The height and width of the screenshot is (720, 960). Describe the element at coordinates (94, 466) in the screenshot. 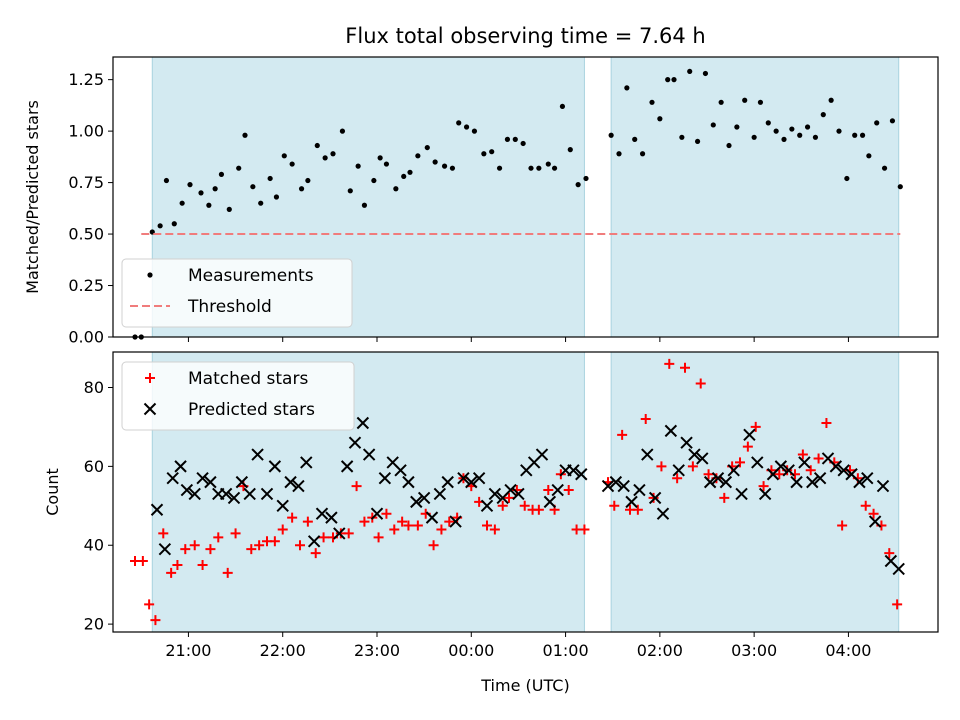

I see `y-tick-label: 60` at that location.